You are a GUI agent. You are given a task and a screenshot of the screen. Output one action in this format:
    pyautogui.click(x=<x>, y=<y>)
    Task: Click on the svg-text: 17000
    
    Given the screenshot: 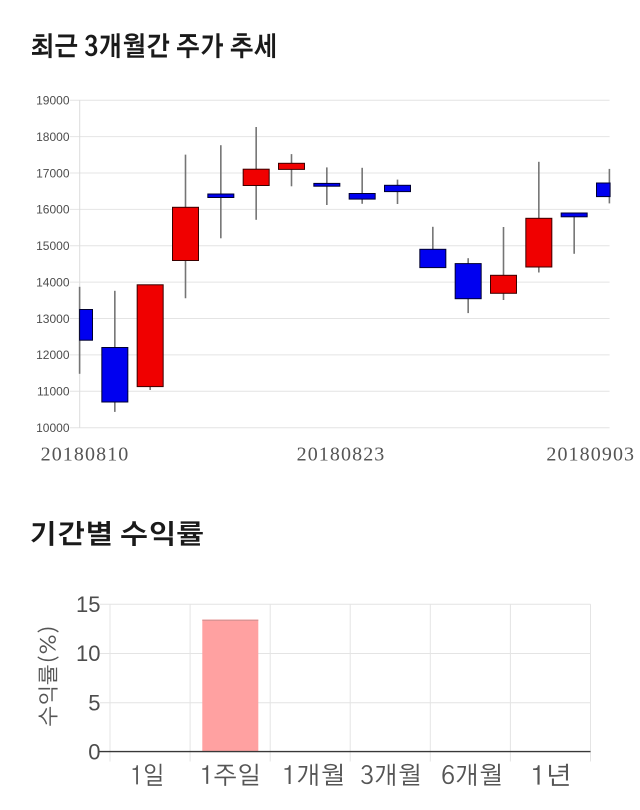 What is the action you would take?
    pyautogui.click(x=53, y=173)
    